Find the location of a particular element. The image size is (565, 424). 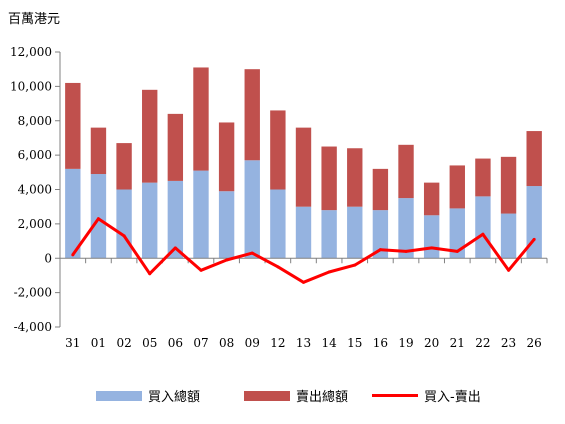

x-tick-label: 26 is located at coordinates (534, 343).